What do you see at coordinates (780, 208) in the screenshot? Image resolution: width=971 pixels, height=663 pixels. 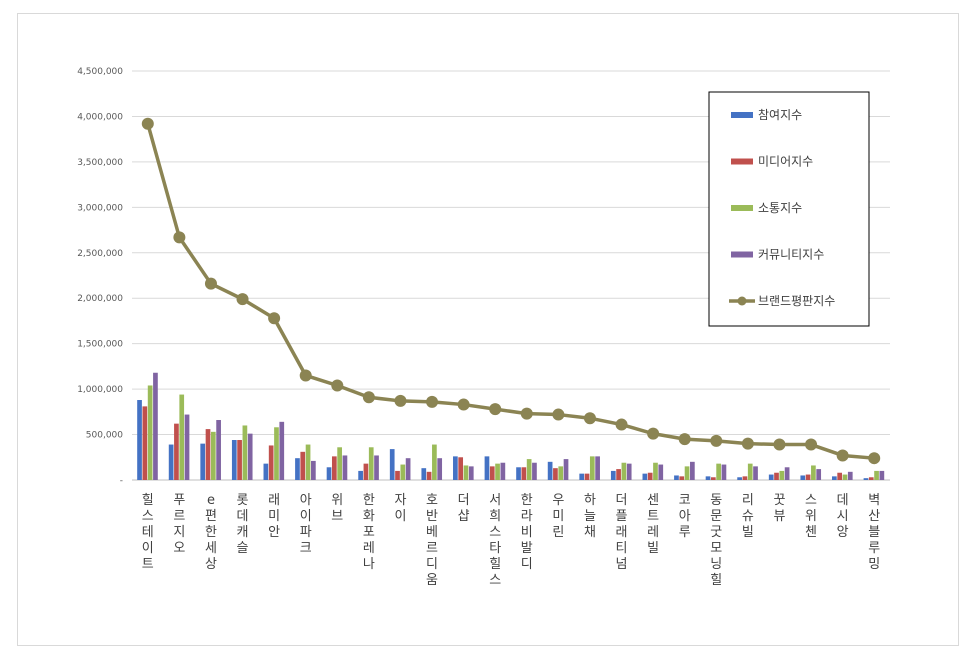 I see `legend-label: 소통지수` at bounding box center [780, 208].